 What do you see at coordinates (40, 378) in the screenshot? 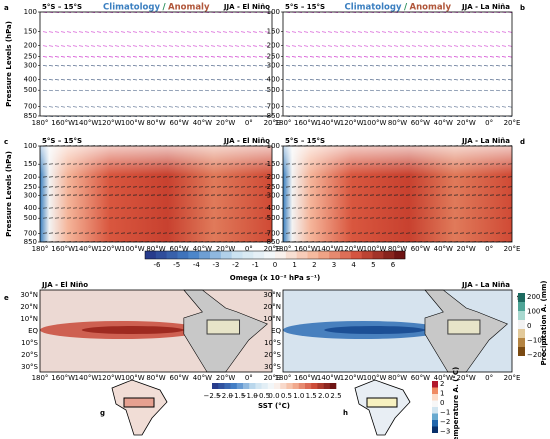
I see `lon-tick-label: 180°` at bounding box center [40, 378].